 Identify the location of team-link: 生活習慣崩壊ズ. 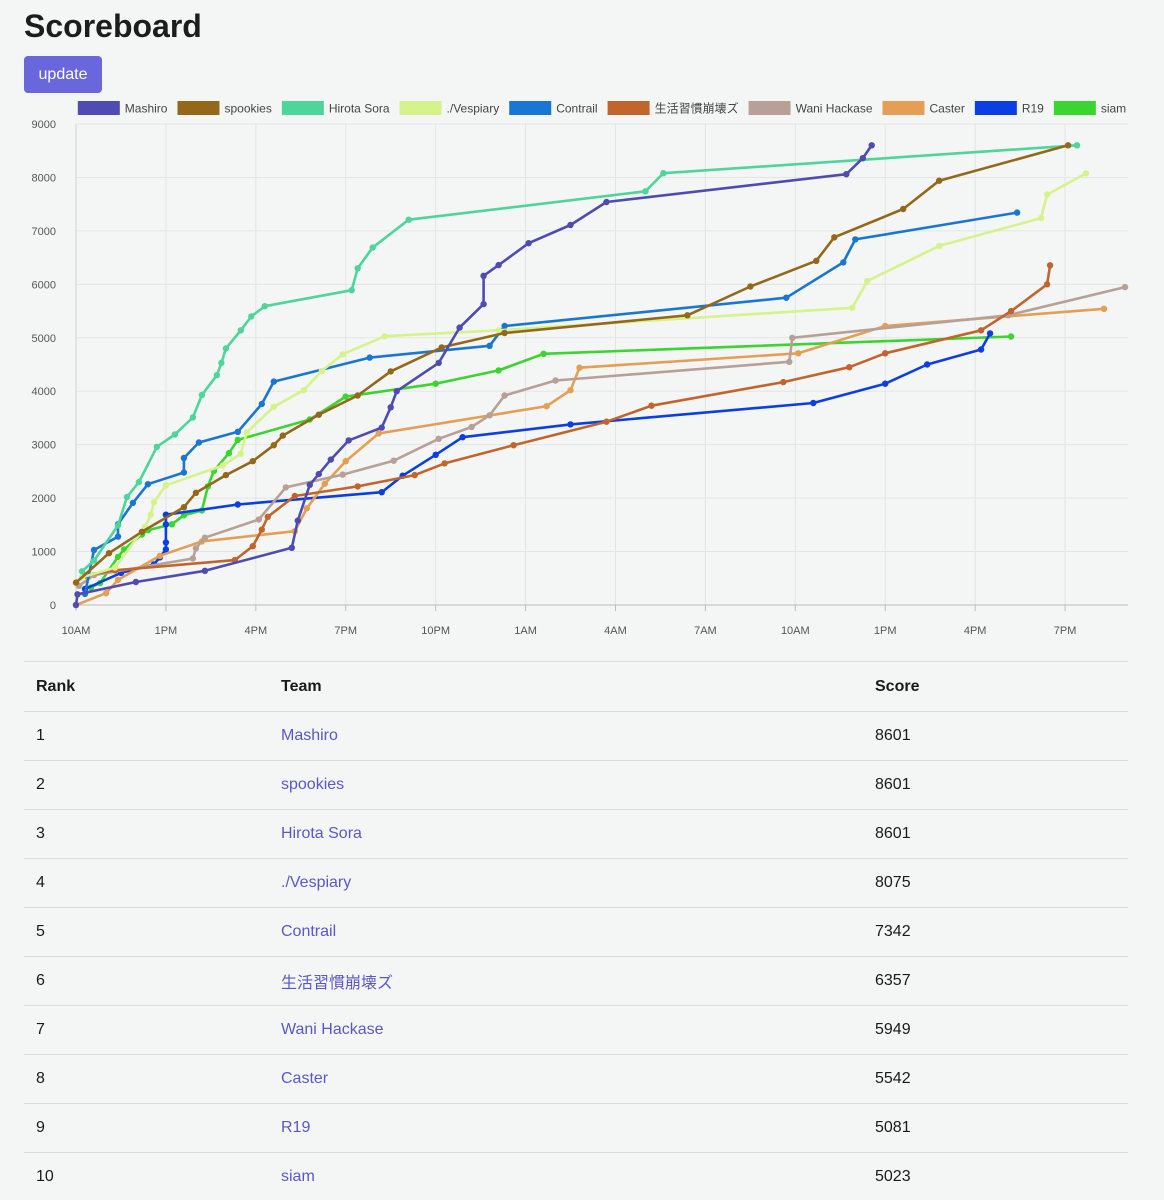
(337, 983).